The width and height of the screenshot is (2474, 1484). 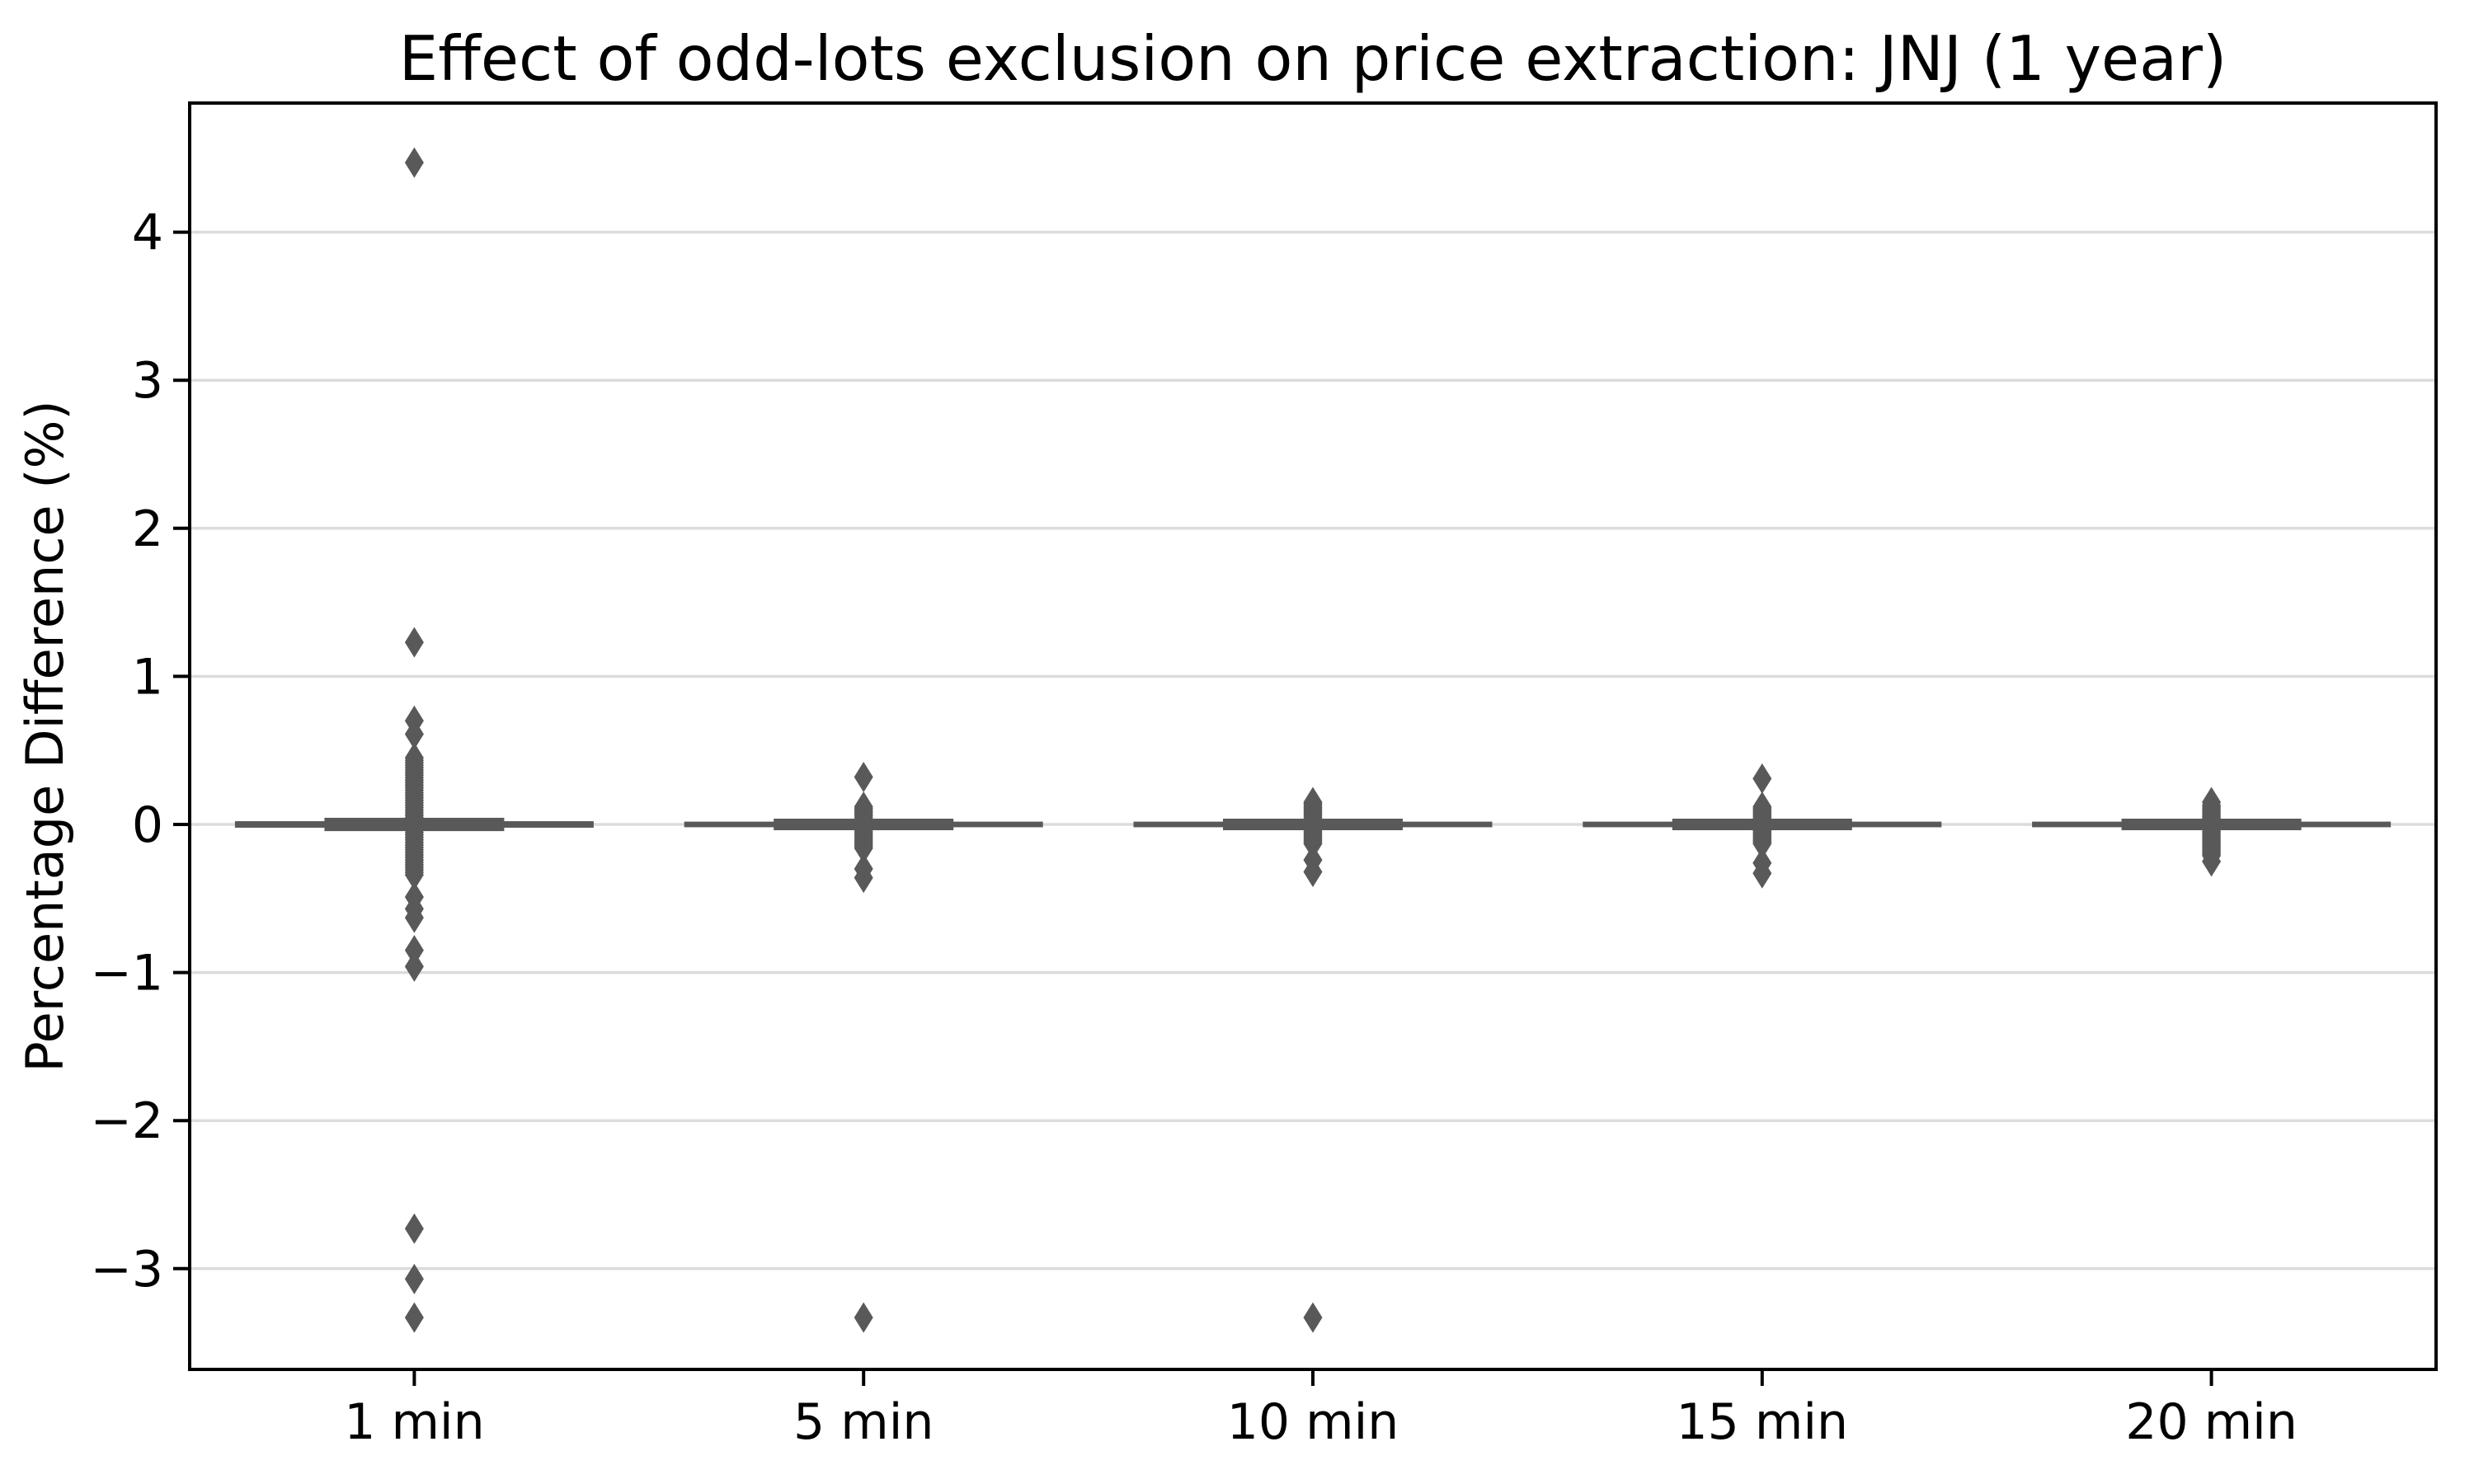 What do you see at coordinates (127, 1121) in the screenshot?
I see `y-tick-label: −2` at bounding box center [127, 1121].